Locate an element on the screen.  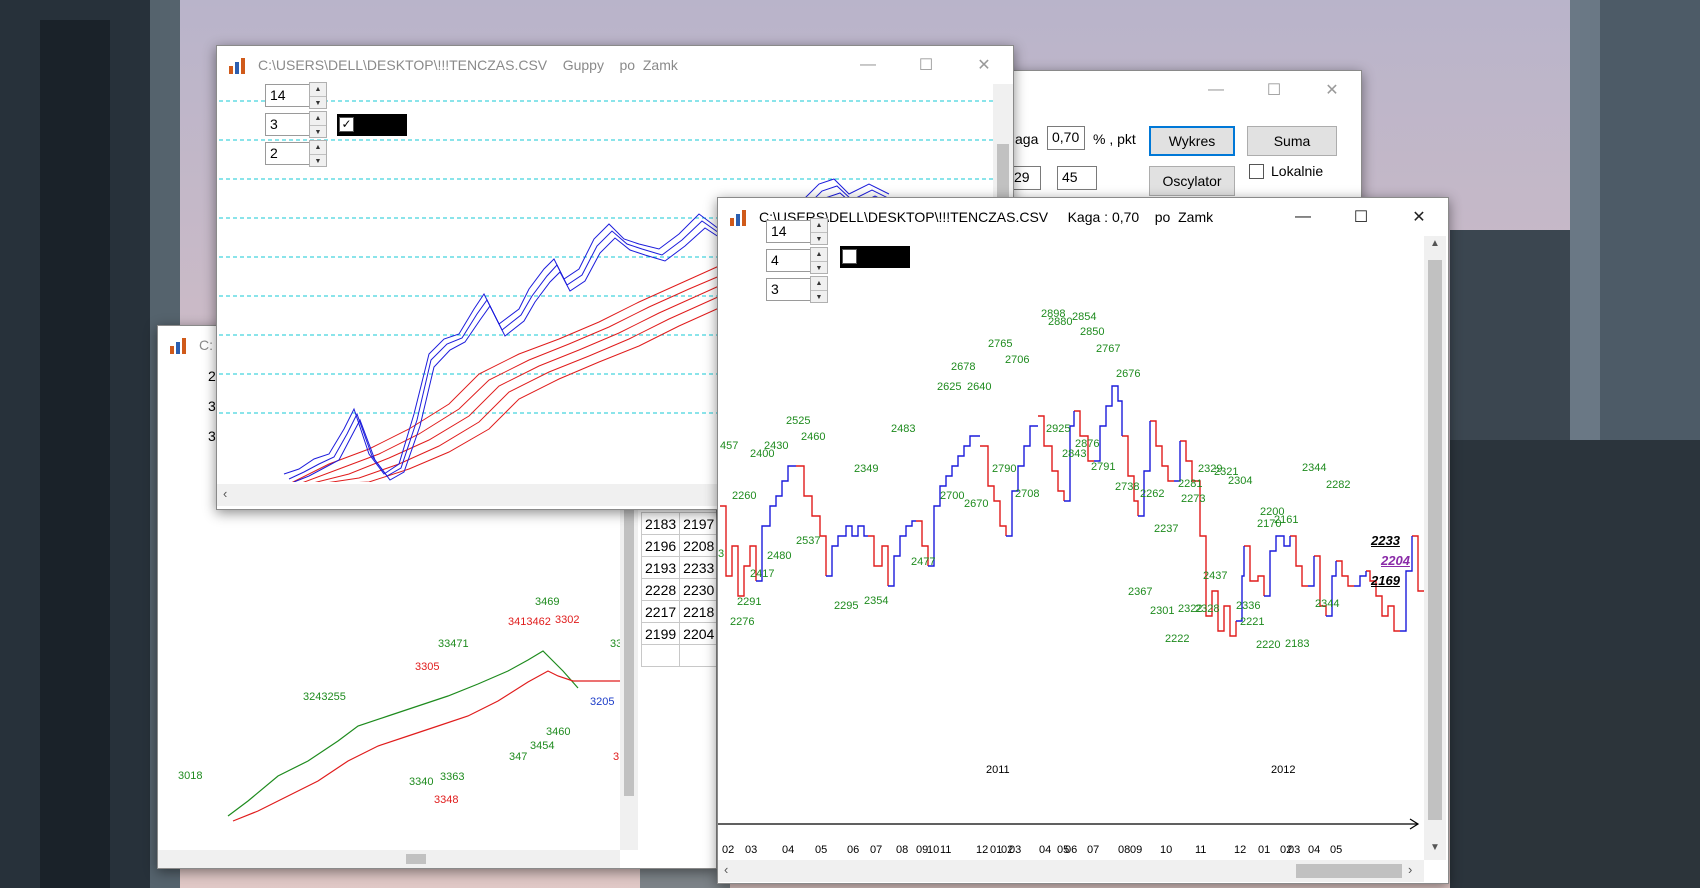
chart-label: 2700 is located at coordinates (952, 496).